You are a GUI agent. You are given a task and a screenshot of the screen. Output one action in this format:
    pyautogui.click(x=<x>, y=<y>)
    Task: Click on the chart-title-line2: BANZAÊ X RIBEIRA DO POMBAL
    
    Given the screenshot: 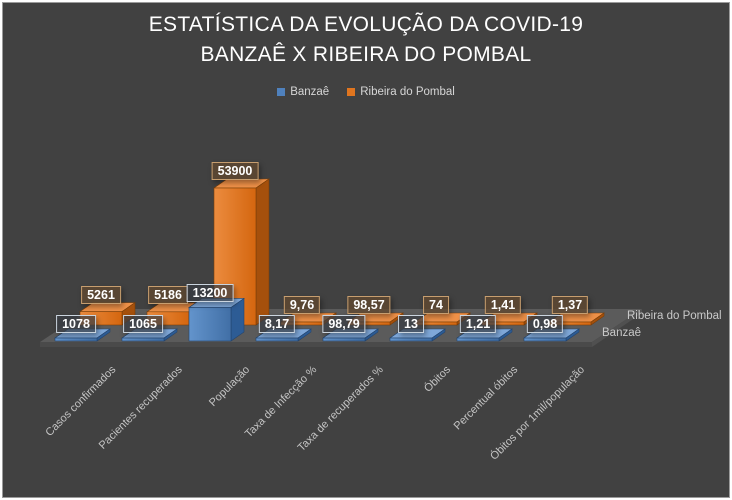 What is the action you would take?
    pyautogui.click(x=366, y=54)
    